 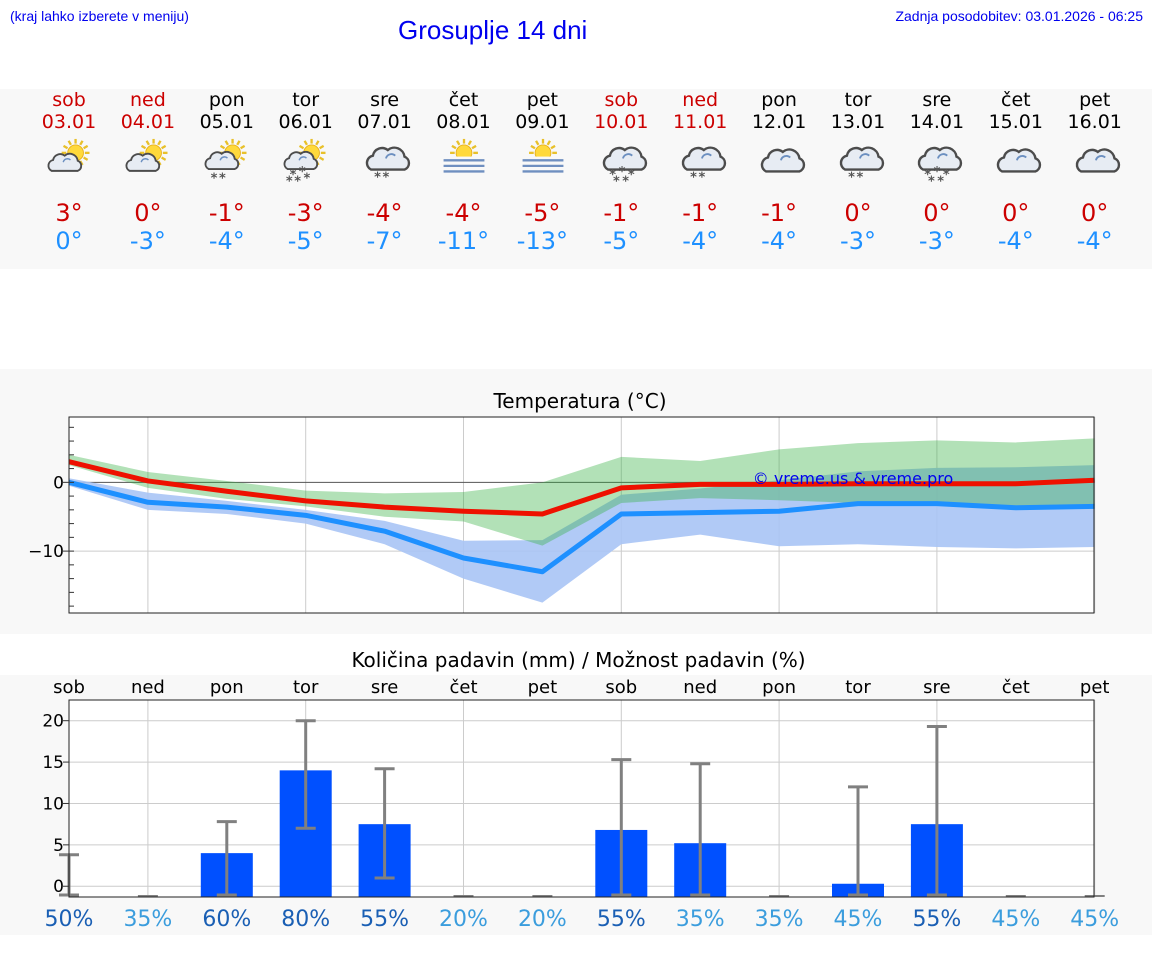 I want to click on day-column: pet 16.01 0° -4°, so click(x=1094, y=179).